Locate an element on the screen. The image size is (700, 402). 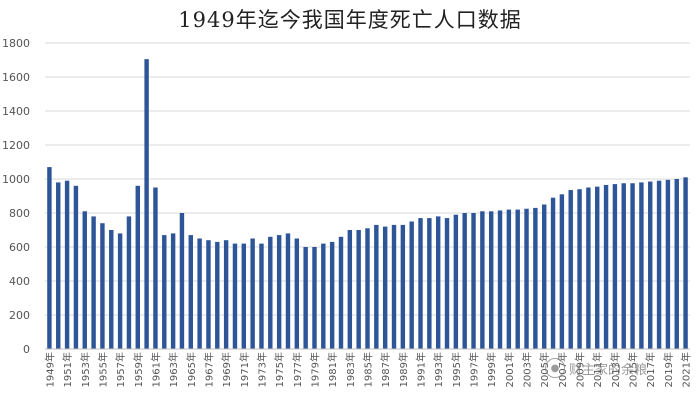
x-tick-label: 2013年 is located at coordinates (615, 369).